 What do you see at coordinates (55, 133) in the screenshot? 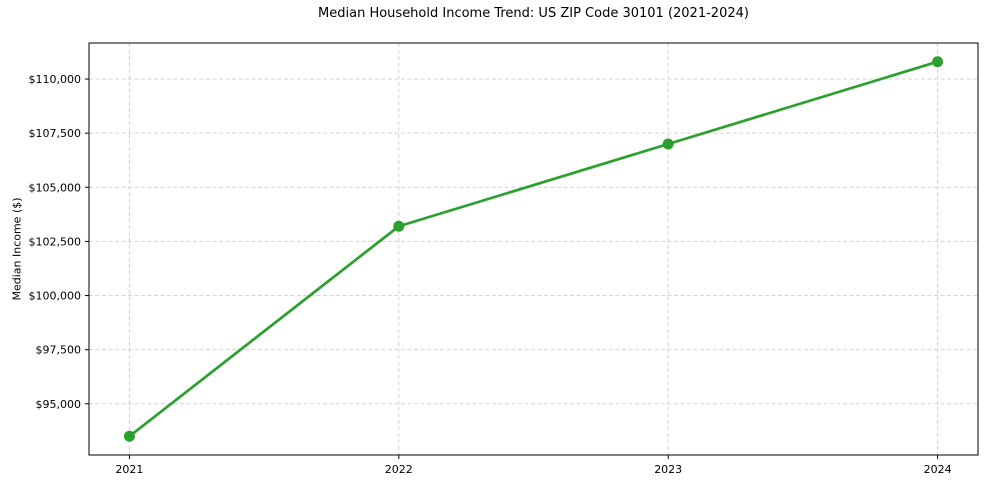
I see `y-tick-label: $107,500` at bounding box center [55, 133].